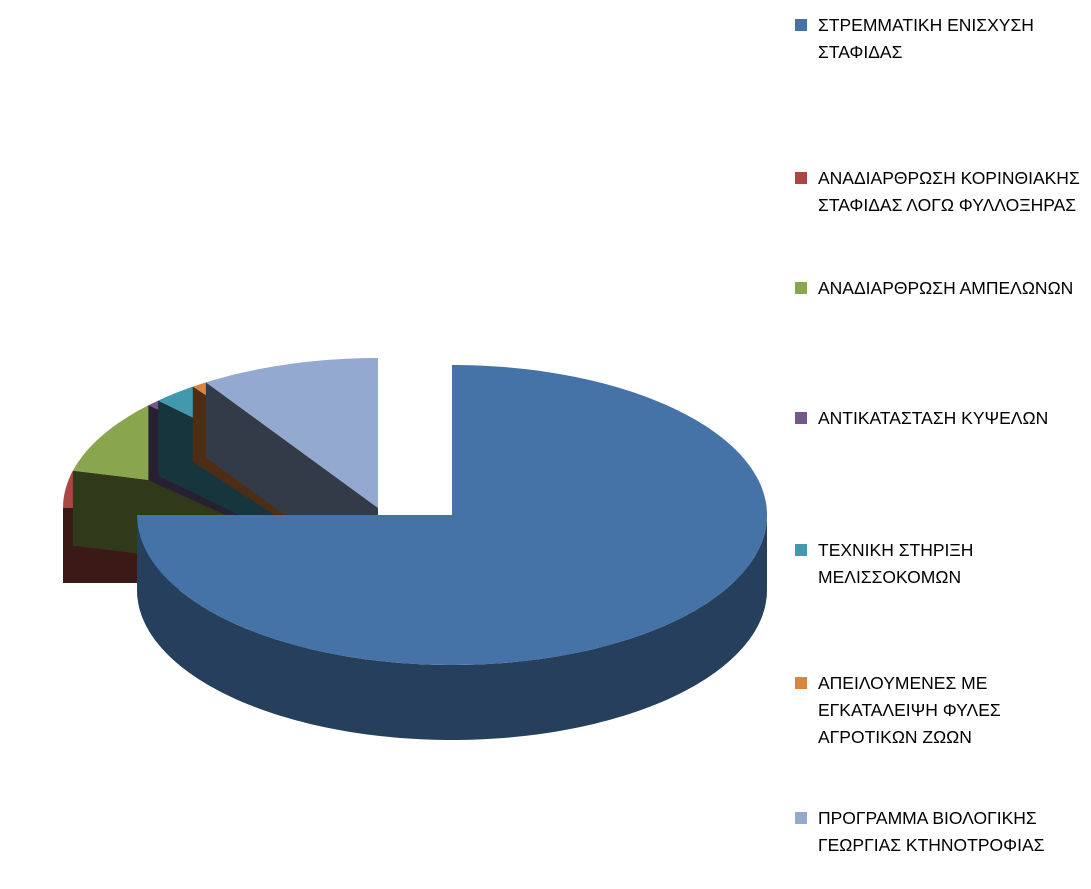  Describe the element at coordinates (291, 433) in the screenshot. I see `slice-top` at that location.